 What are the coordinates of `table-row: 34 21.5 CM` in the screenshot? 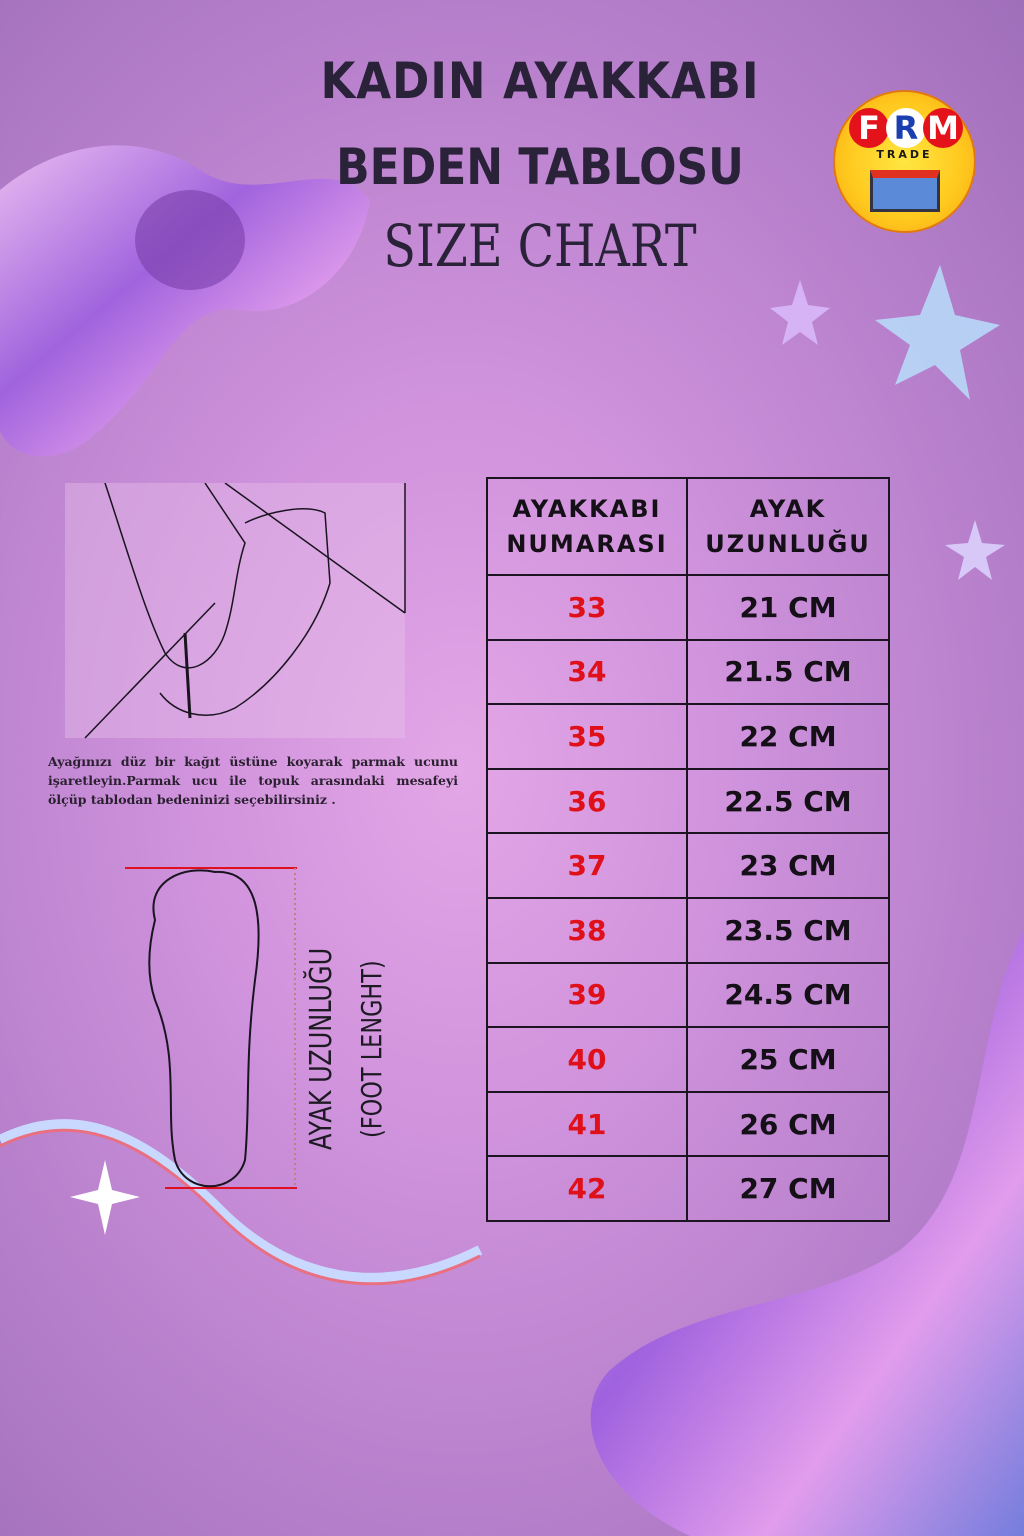 It's located at (688, 672).